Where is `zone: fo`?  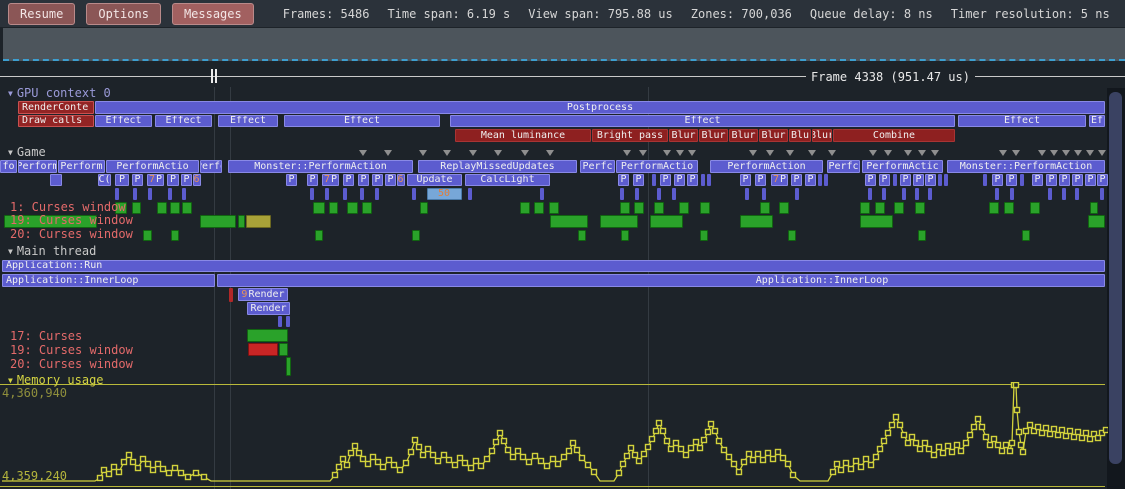 zone: fo is located at coordinates (8, 166).